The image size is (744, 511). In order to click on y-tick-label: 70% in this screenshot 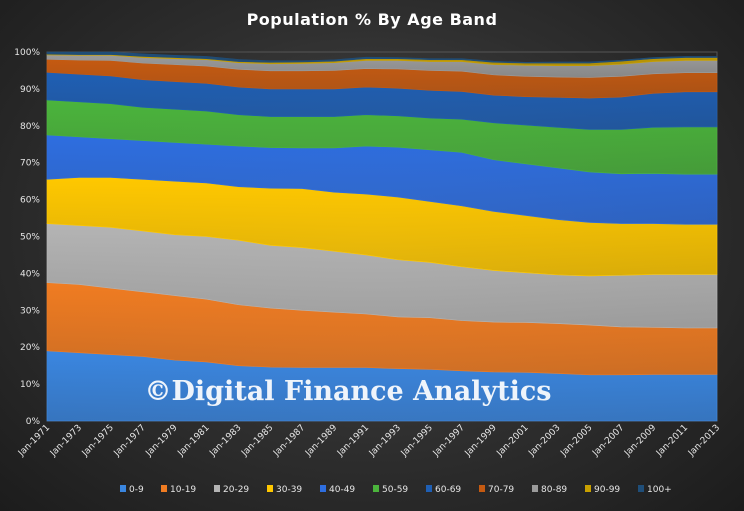, I will do `click(30, 164)`.